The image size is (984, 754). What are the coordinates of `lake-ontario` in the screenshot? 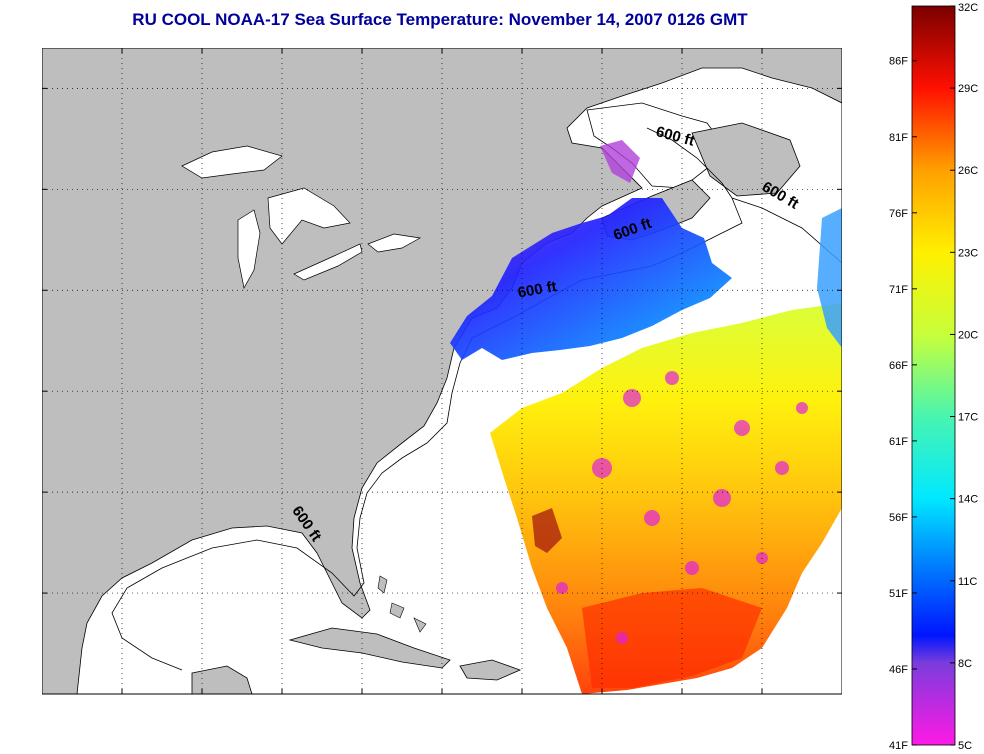 It's located at (394, 243).